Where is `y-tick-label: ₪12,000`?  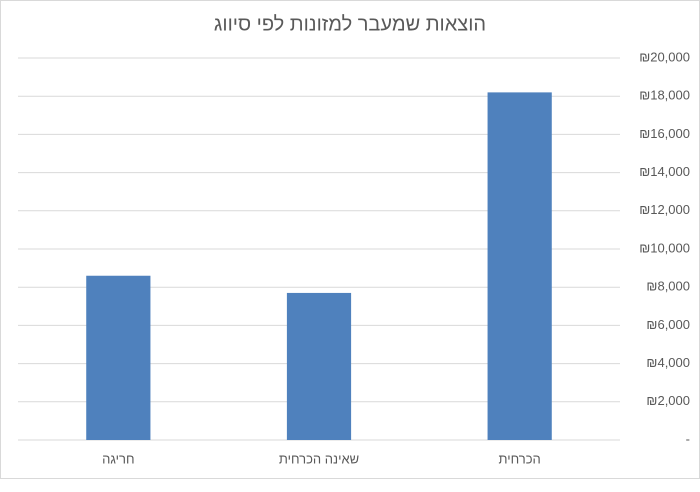
y-tick-label: ₪12,000 is located at coordinates (664, 209).